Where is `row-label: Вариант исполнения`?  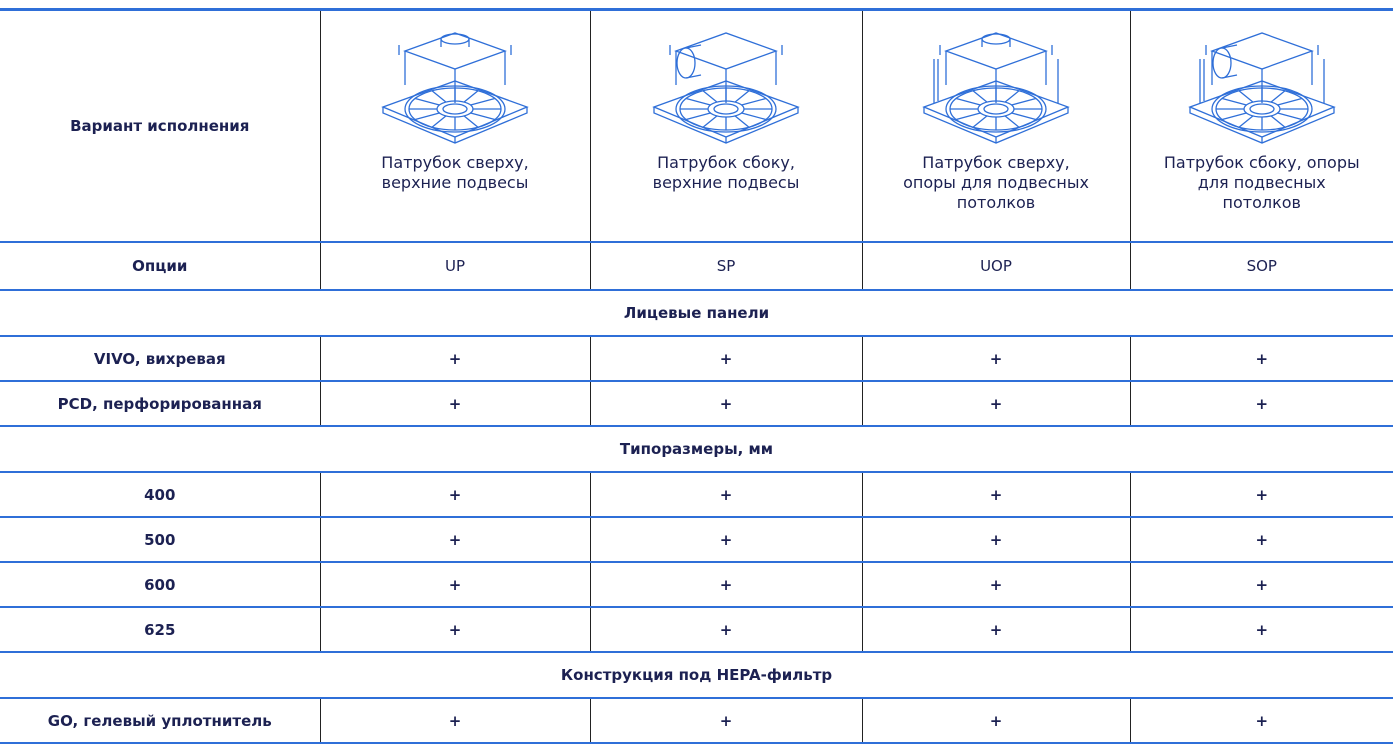
row-label: Вариант исполнения is located at coordinates (160, 126).